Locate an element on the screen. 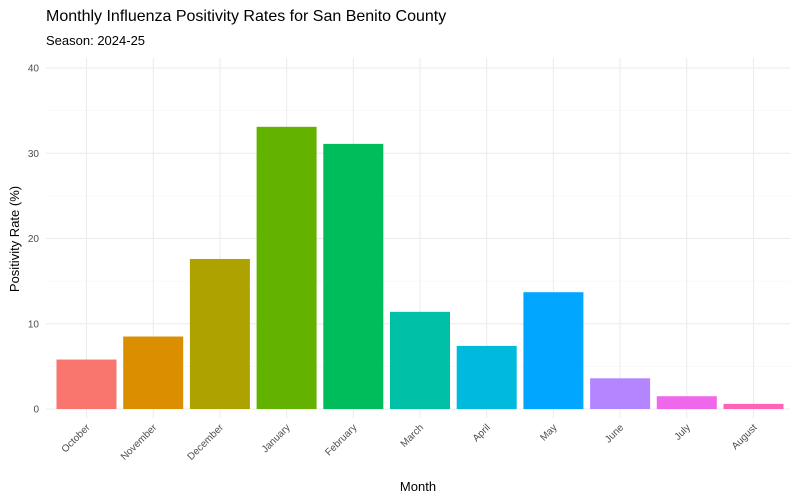 This screenshot has height=500, width=800. bar-august is located at coordinates (753, 406).